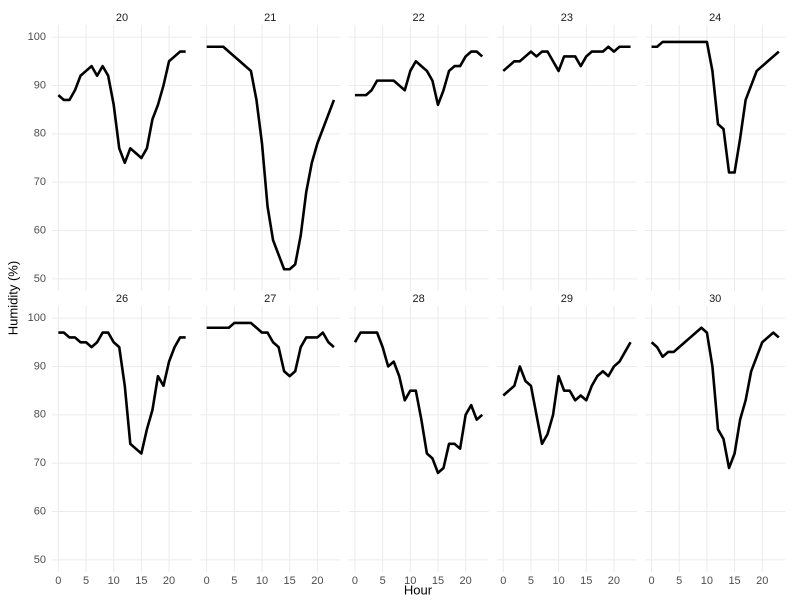 This screenshot has width=793, height=605. Describe the element at coordinates (715, 18) in the screenshot. I see `facet-label: 24` at that location.